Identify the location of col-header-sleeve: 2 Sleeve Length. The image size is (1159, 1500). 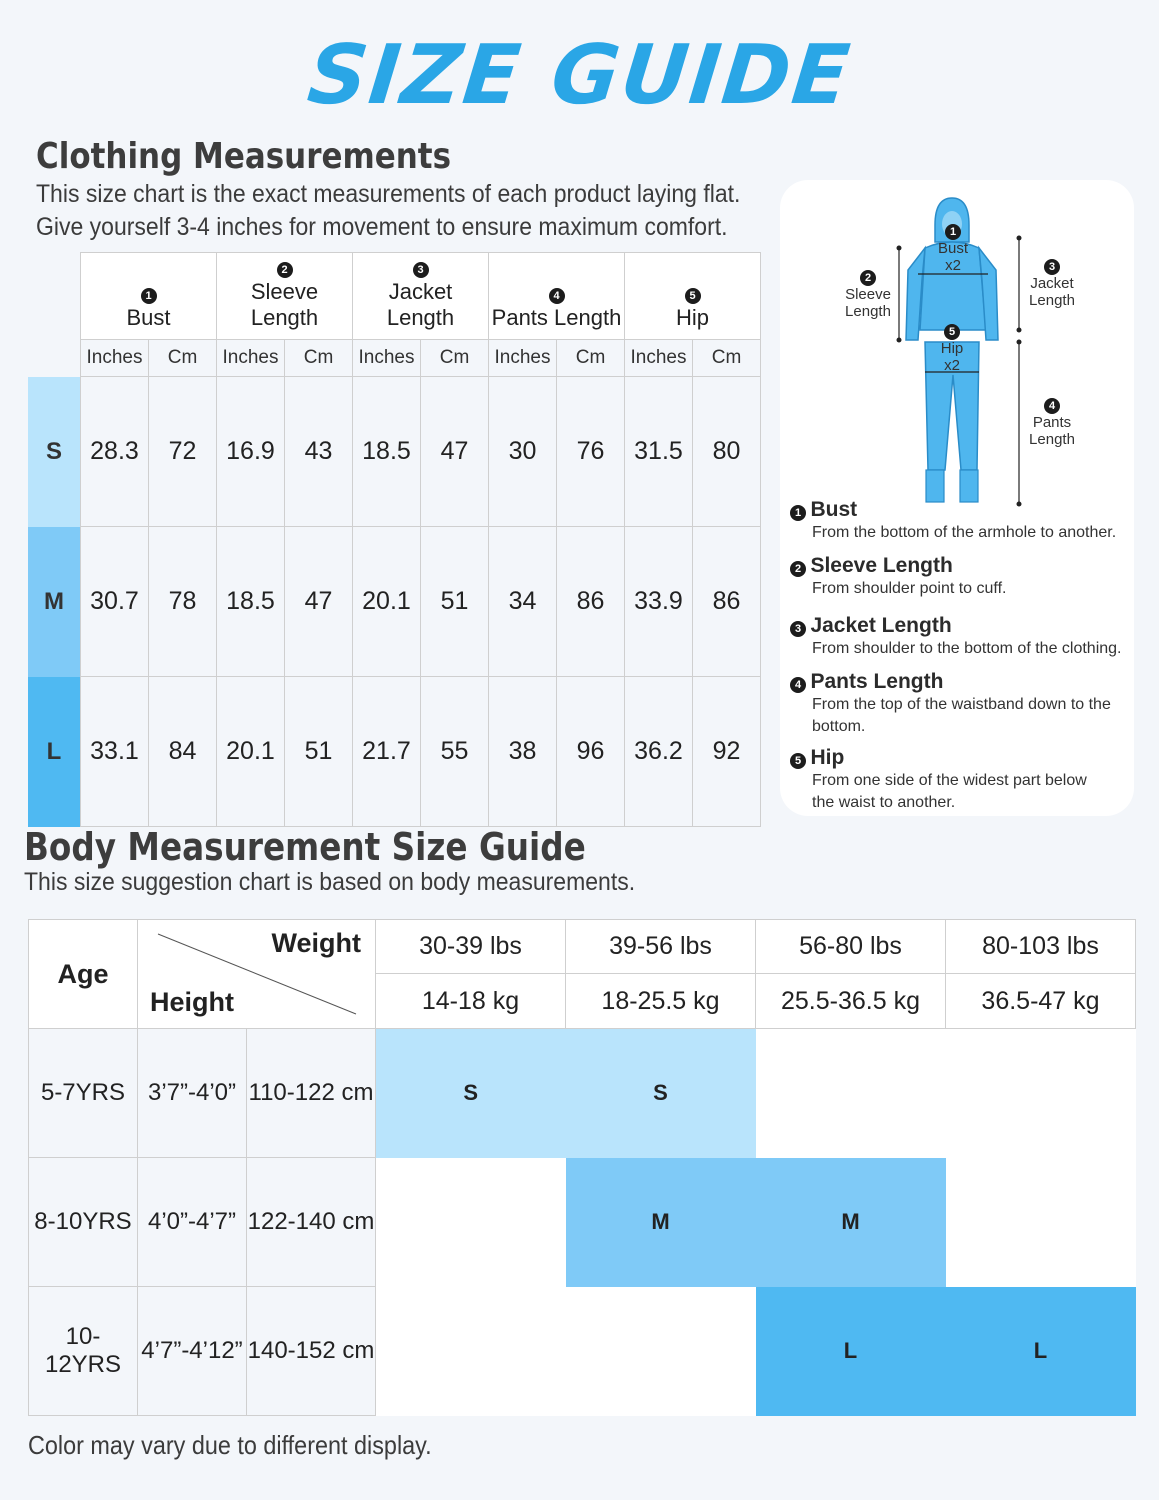
(284, 296).